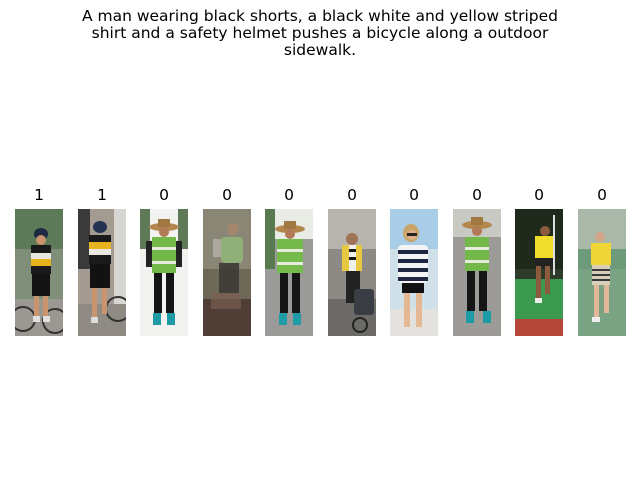 The width and height of the screenshot is (640, 480). I want to click on result-item-10: 0, so click(602, 261).